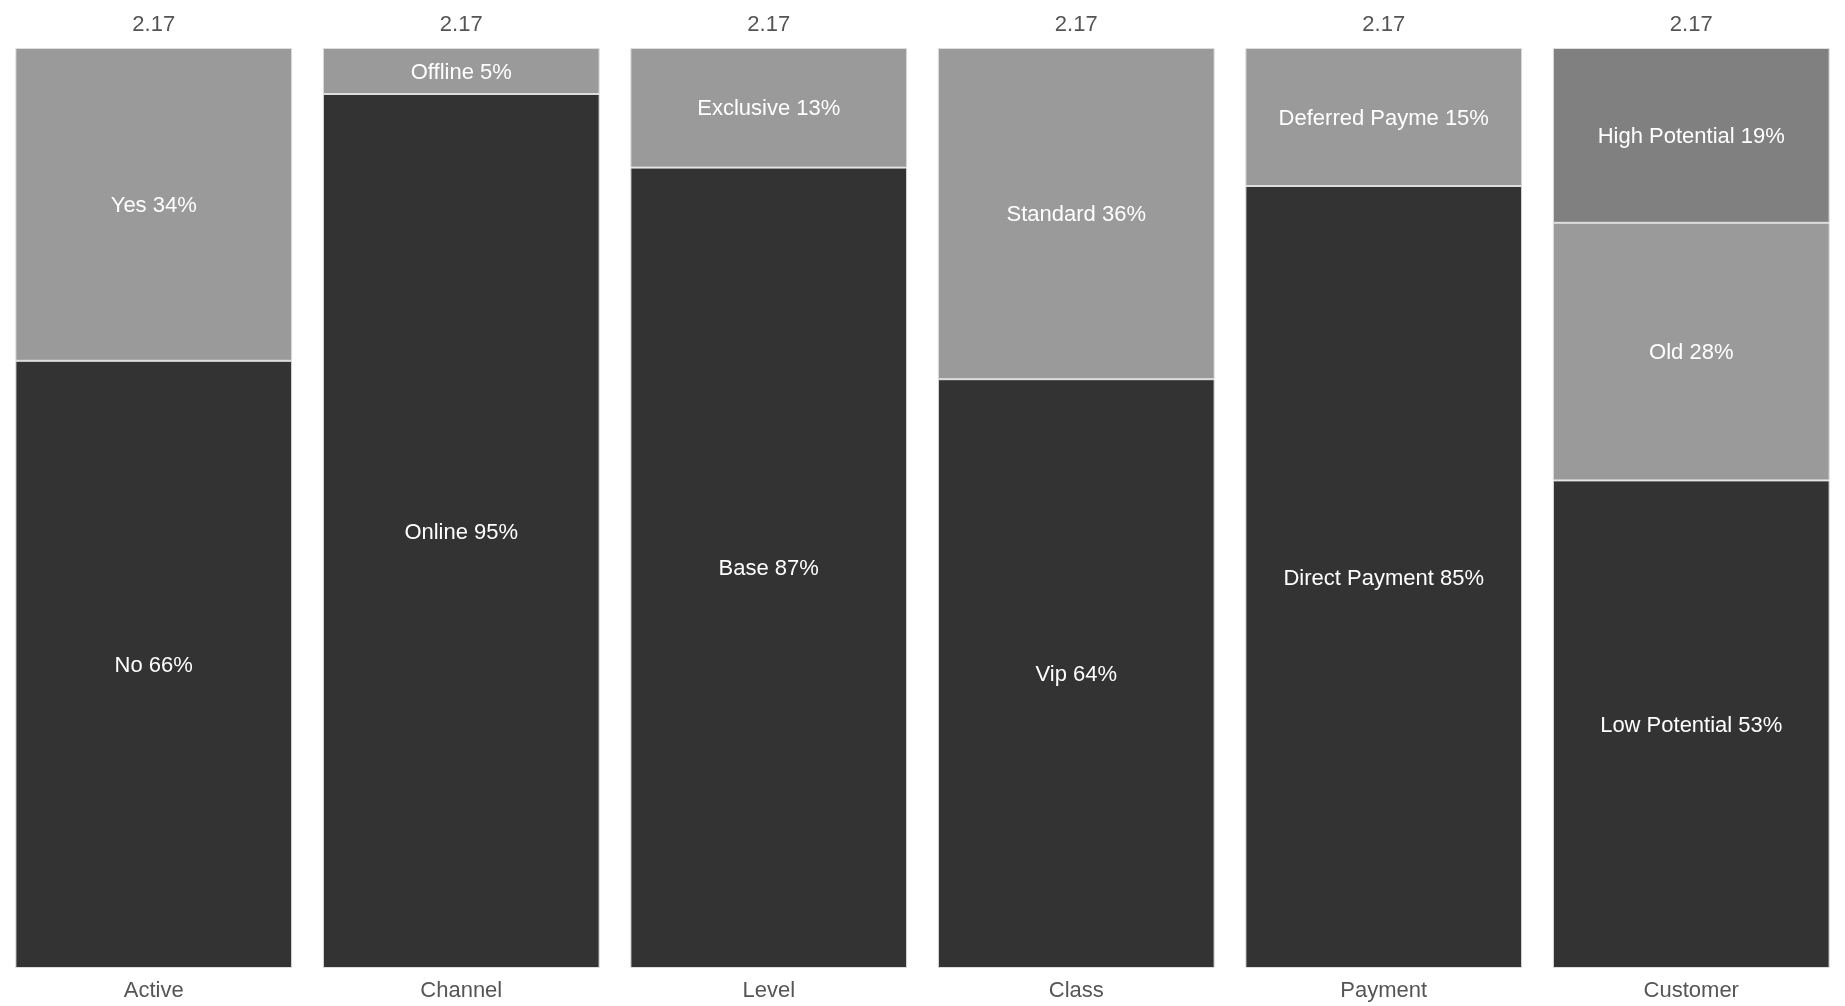 Image resolution: width=1845 pixels, height=1006 pixels. Describe the element at coordinates (1691, 352) in the screenshot. I see `data-label: Old 28%` at that location.